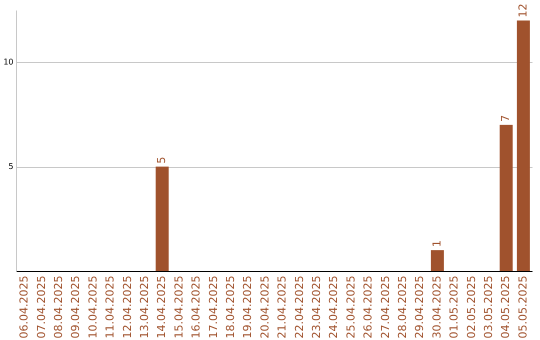 This screenshot has width=540, height=340. What do you see at coordinates (265, 307) in the screenshot?
I see `x-tick-label: 20.04.2025` at bounding box center [265, 307].